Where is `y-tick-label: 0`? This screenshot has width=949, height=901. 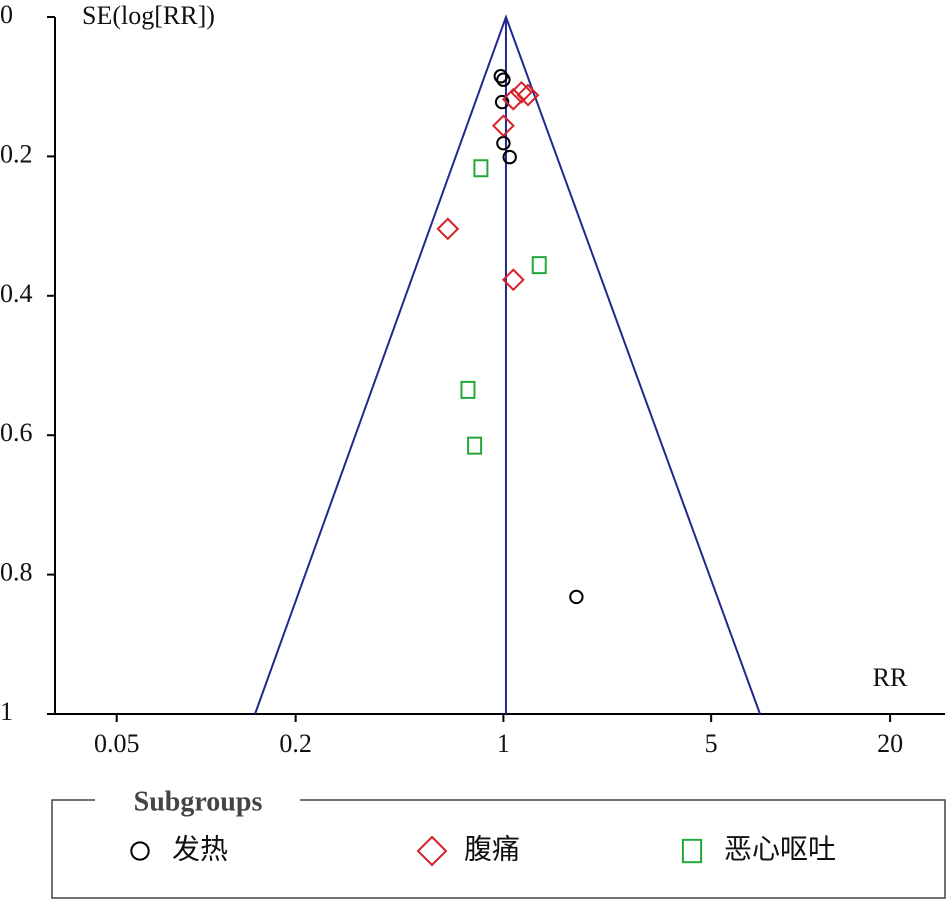
y-tick-label: 0 is located at coordinates (6, 14).